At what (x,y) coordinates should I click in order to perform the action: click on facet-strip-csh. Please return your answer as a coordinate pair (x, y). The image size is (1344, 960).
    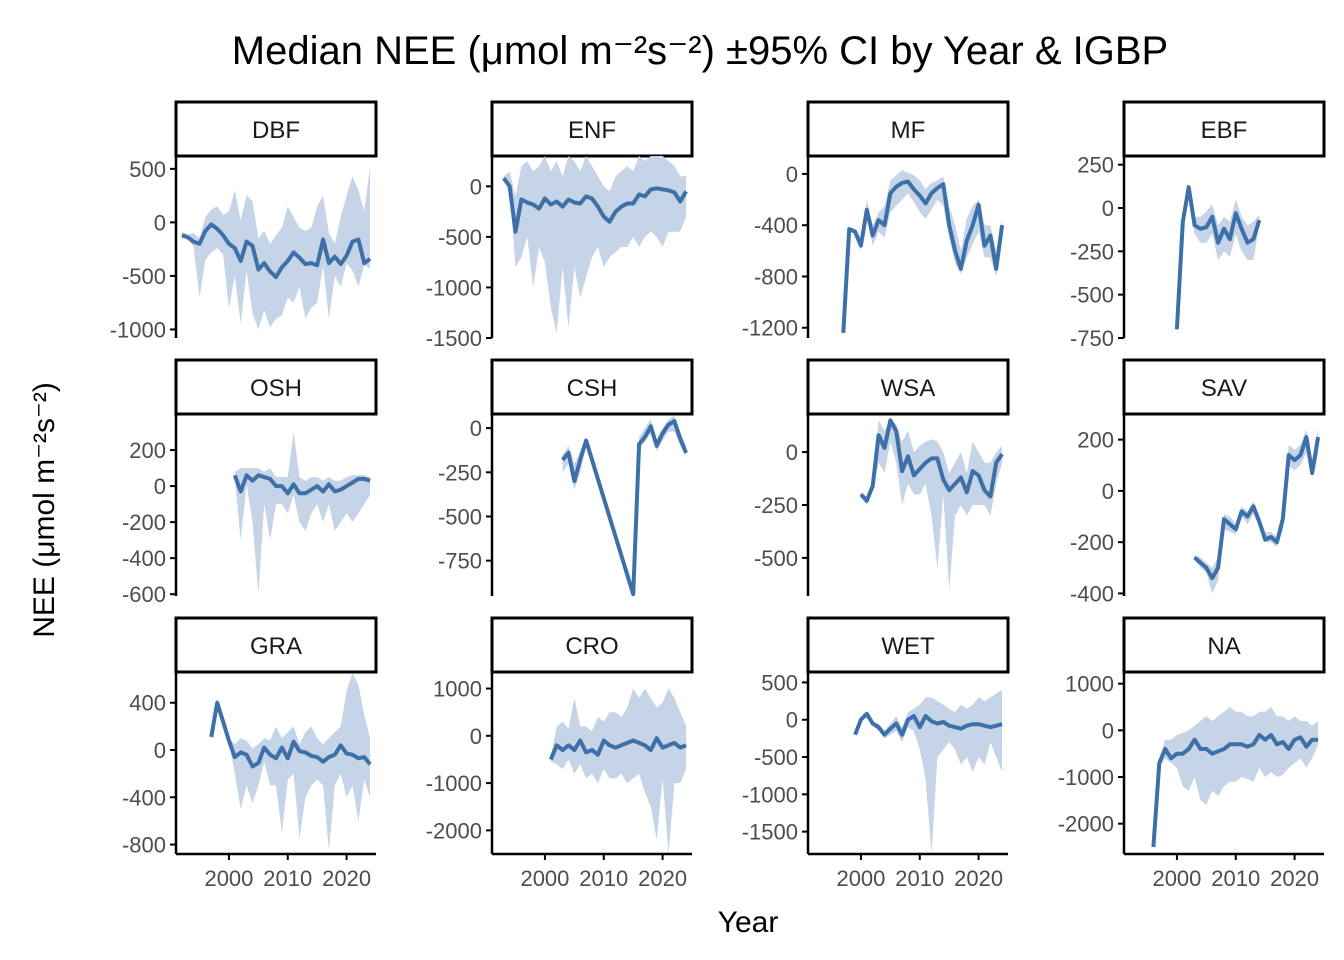
    Looking at the image, I should click on (592, 387).